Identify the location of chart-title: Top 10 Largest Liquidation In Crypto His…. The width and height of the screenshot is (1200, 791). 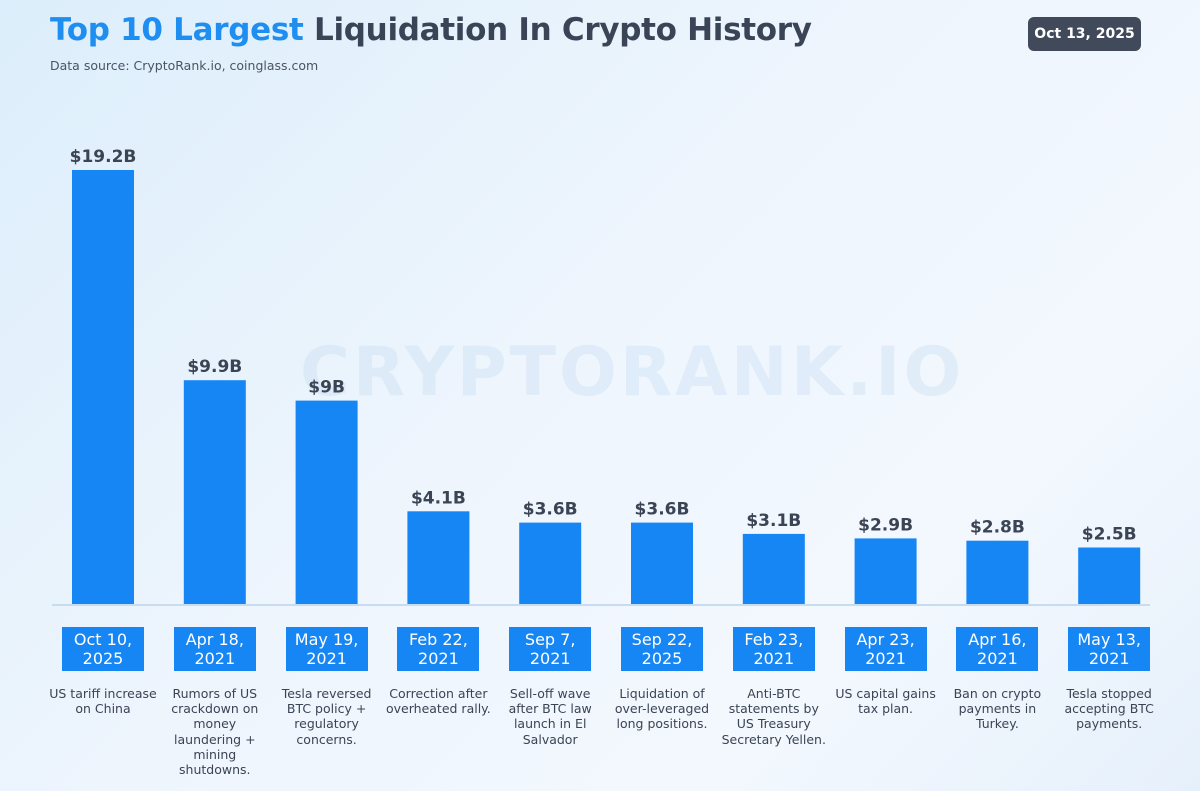
(431, 30).